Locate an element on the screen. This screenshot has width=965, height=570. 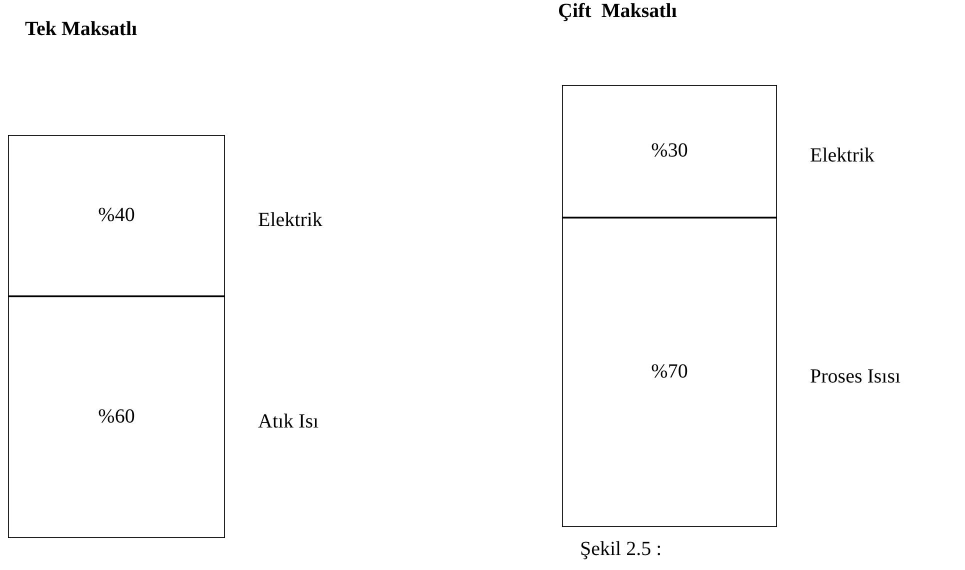
data-label: %70 is located at coordinates (669, 371).